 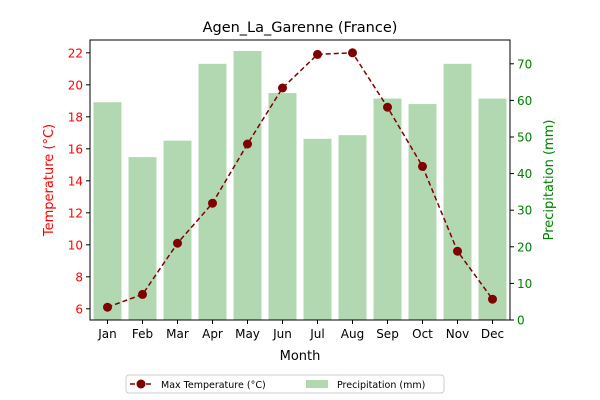 What do you see at coordinates (282, 334) in the screenshot?
I see `x-tick-label: Jun` at bounding box center [282, 334].